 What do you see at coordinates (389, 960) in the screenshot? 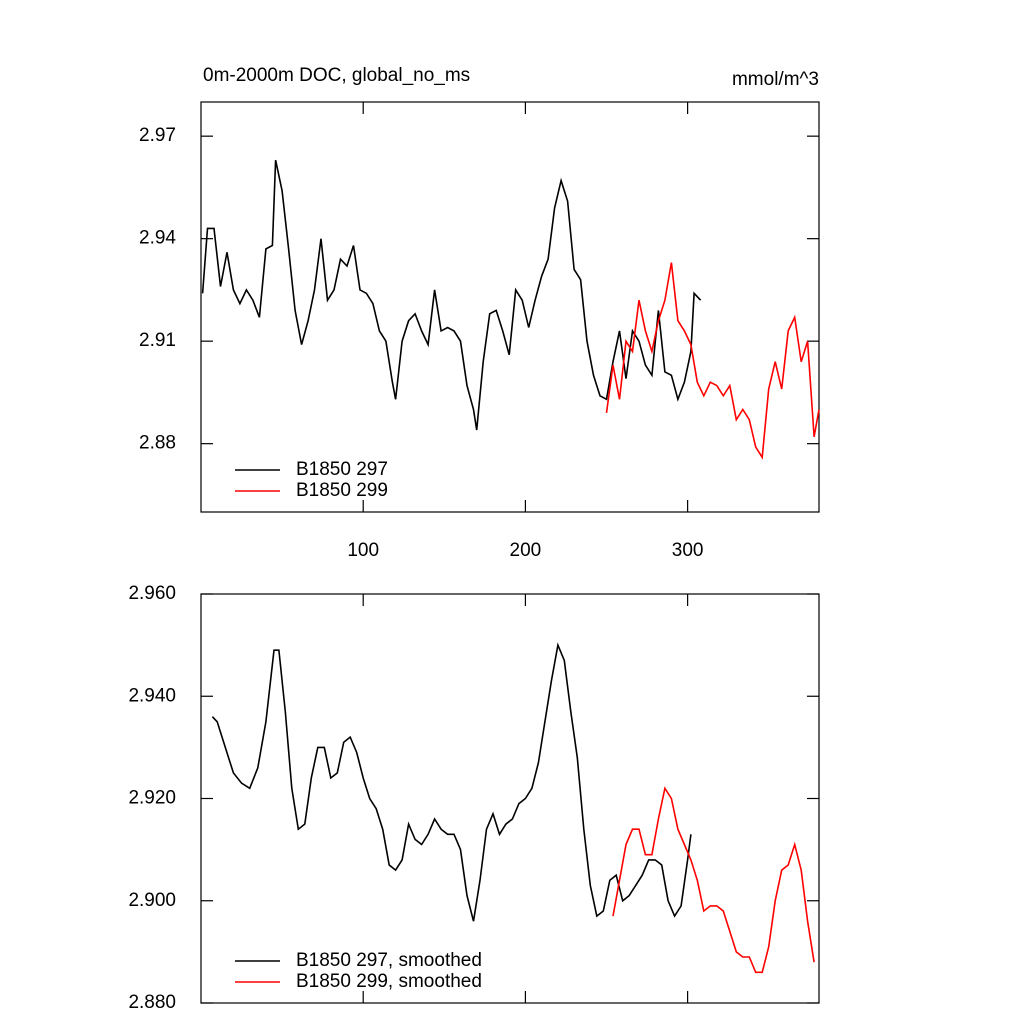
I see `legend-label: B1850 297, smoothed` at bounding box center [389, 960].